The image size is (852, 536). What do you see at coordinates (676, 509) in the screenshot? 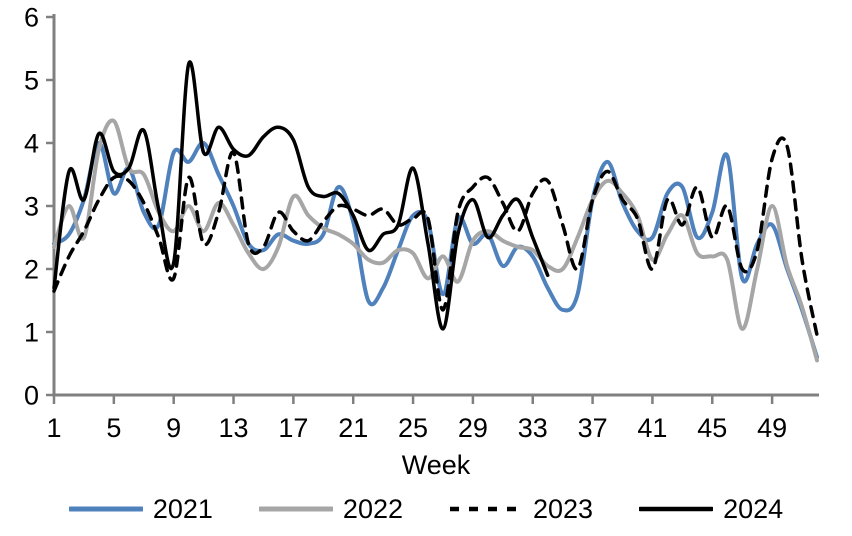
I see `legend-swatch-2024` at bounding box center [676, 509].